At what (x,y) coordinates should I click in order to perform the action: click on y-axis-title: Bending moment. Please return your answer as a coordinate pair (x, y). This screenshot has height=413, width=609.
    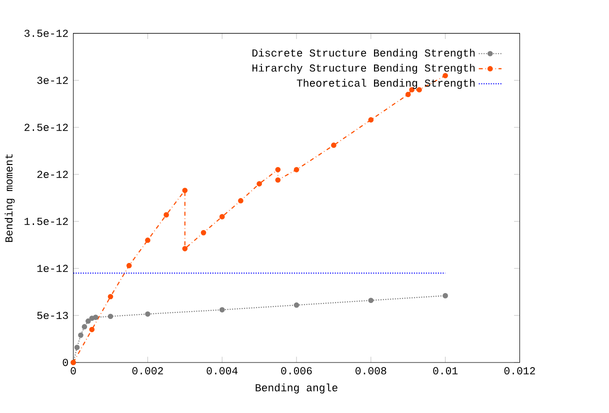
    Looking at the image, I should click on (9, 198).